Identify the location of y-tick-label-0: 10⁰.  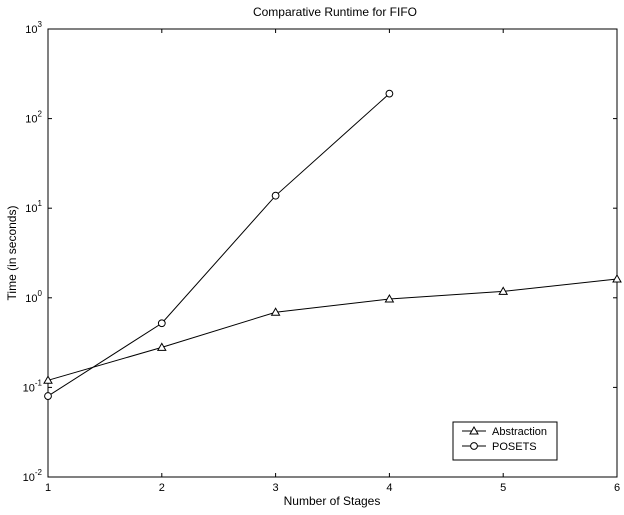
(33, 297).